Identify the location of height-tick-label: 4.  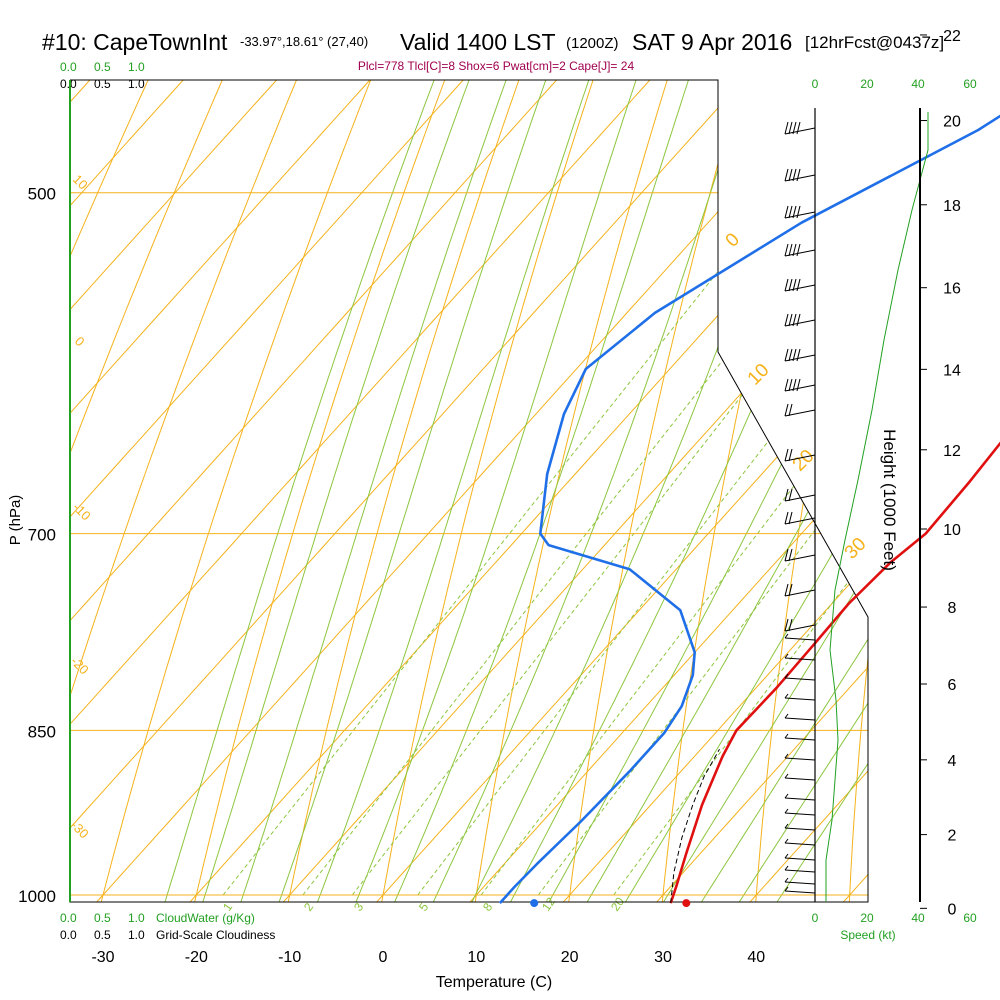
(952, 761).